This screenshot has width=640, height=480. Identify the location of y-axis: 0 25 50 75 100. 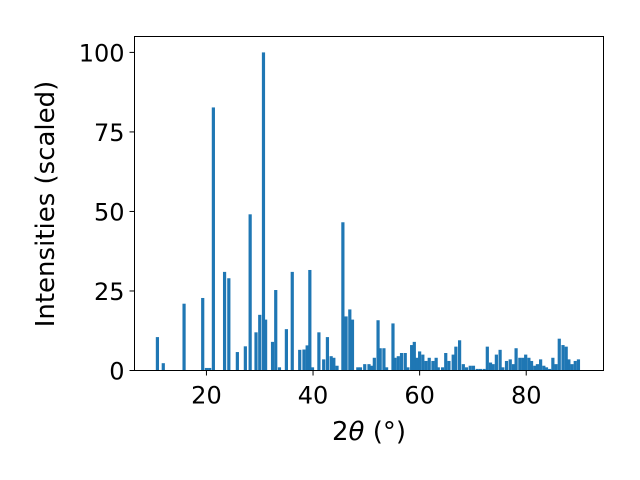
(107, 212).